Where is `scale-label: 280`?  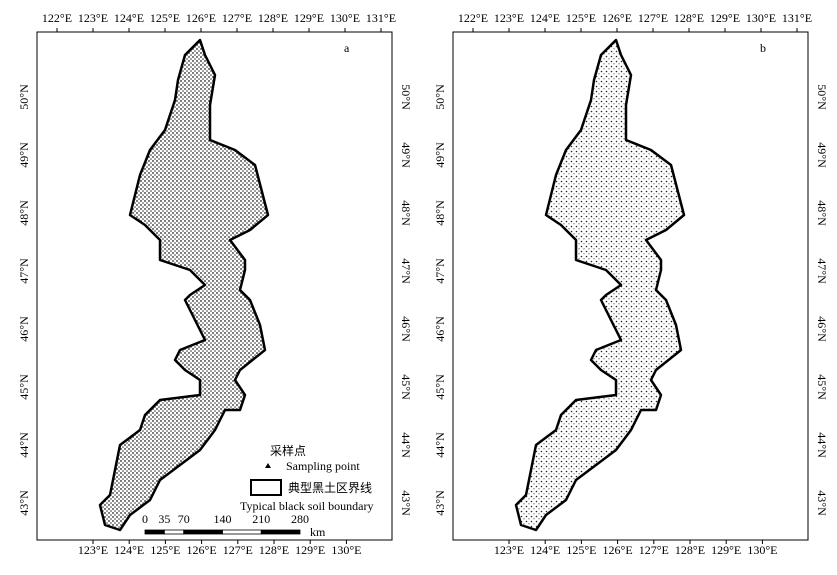 scale-label: 280 is located at coordinates (300, 519).